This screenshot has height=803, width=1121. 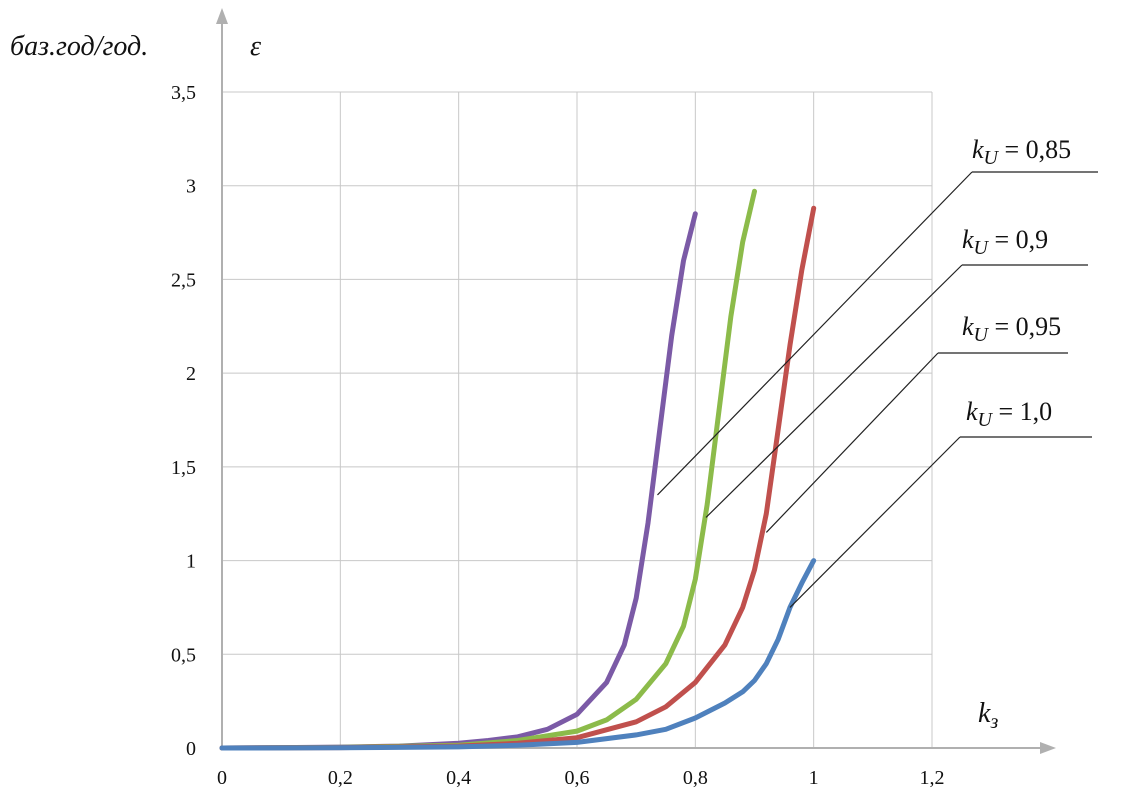 I want to click on x-tick-label: 1,2, so click(x=932, y=778).